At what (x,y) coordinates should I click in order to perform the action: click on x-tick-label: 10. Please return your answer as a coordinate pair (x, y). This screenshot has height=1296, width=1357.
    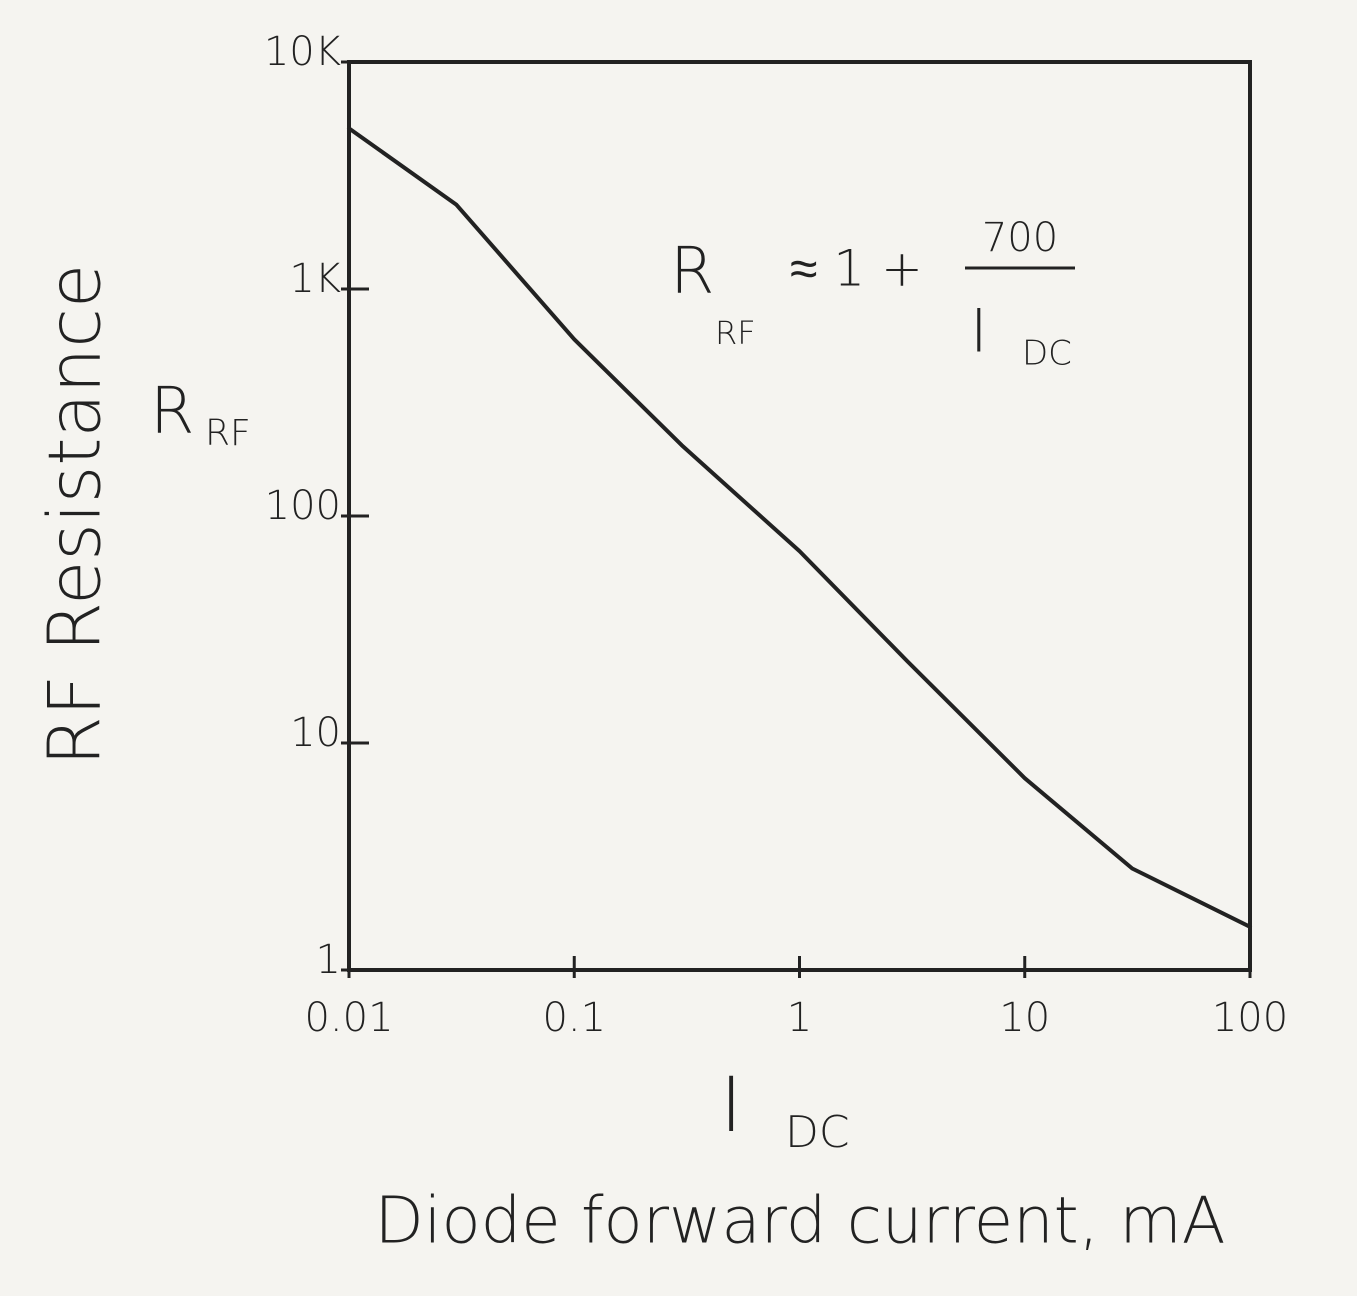
    Looking at the image, I should click on (1024, 1018).